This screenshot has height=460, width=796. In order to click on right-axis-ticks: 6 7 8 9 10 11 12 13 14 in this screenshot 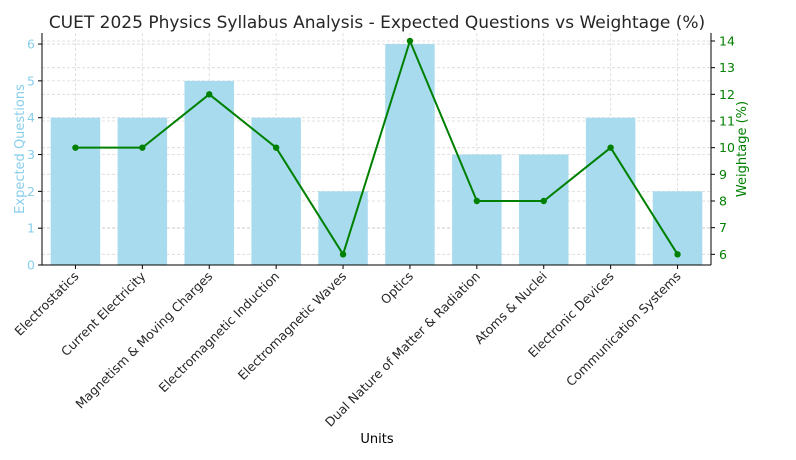, I will do `click(723, 148)`.